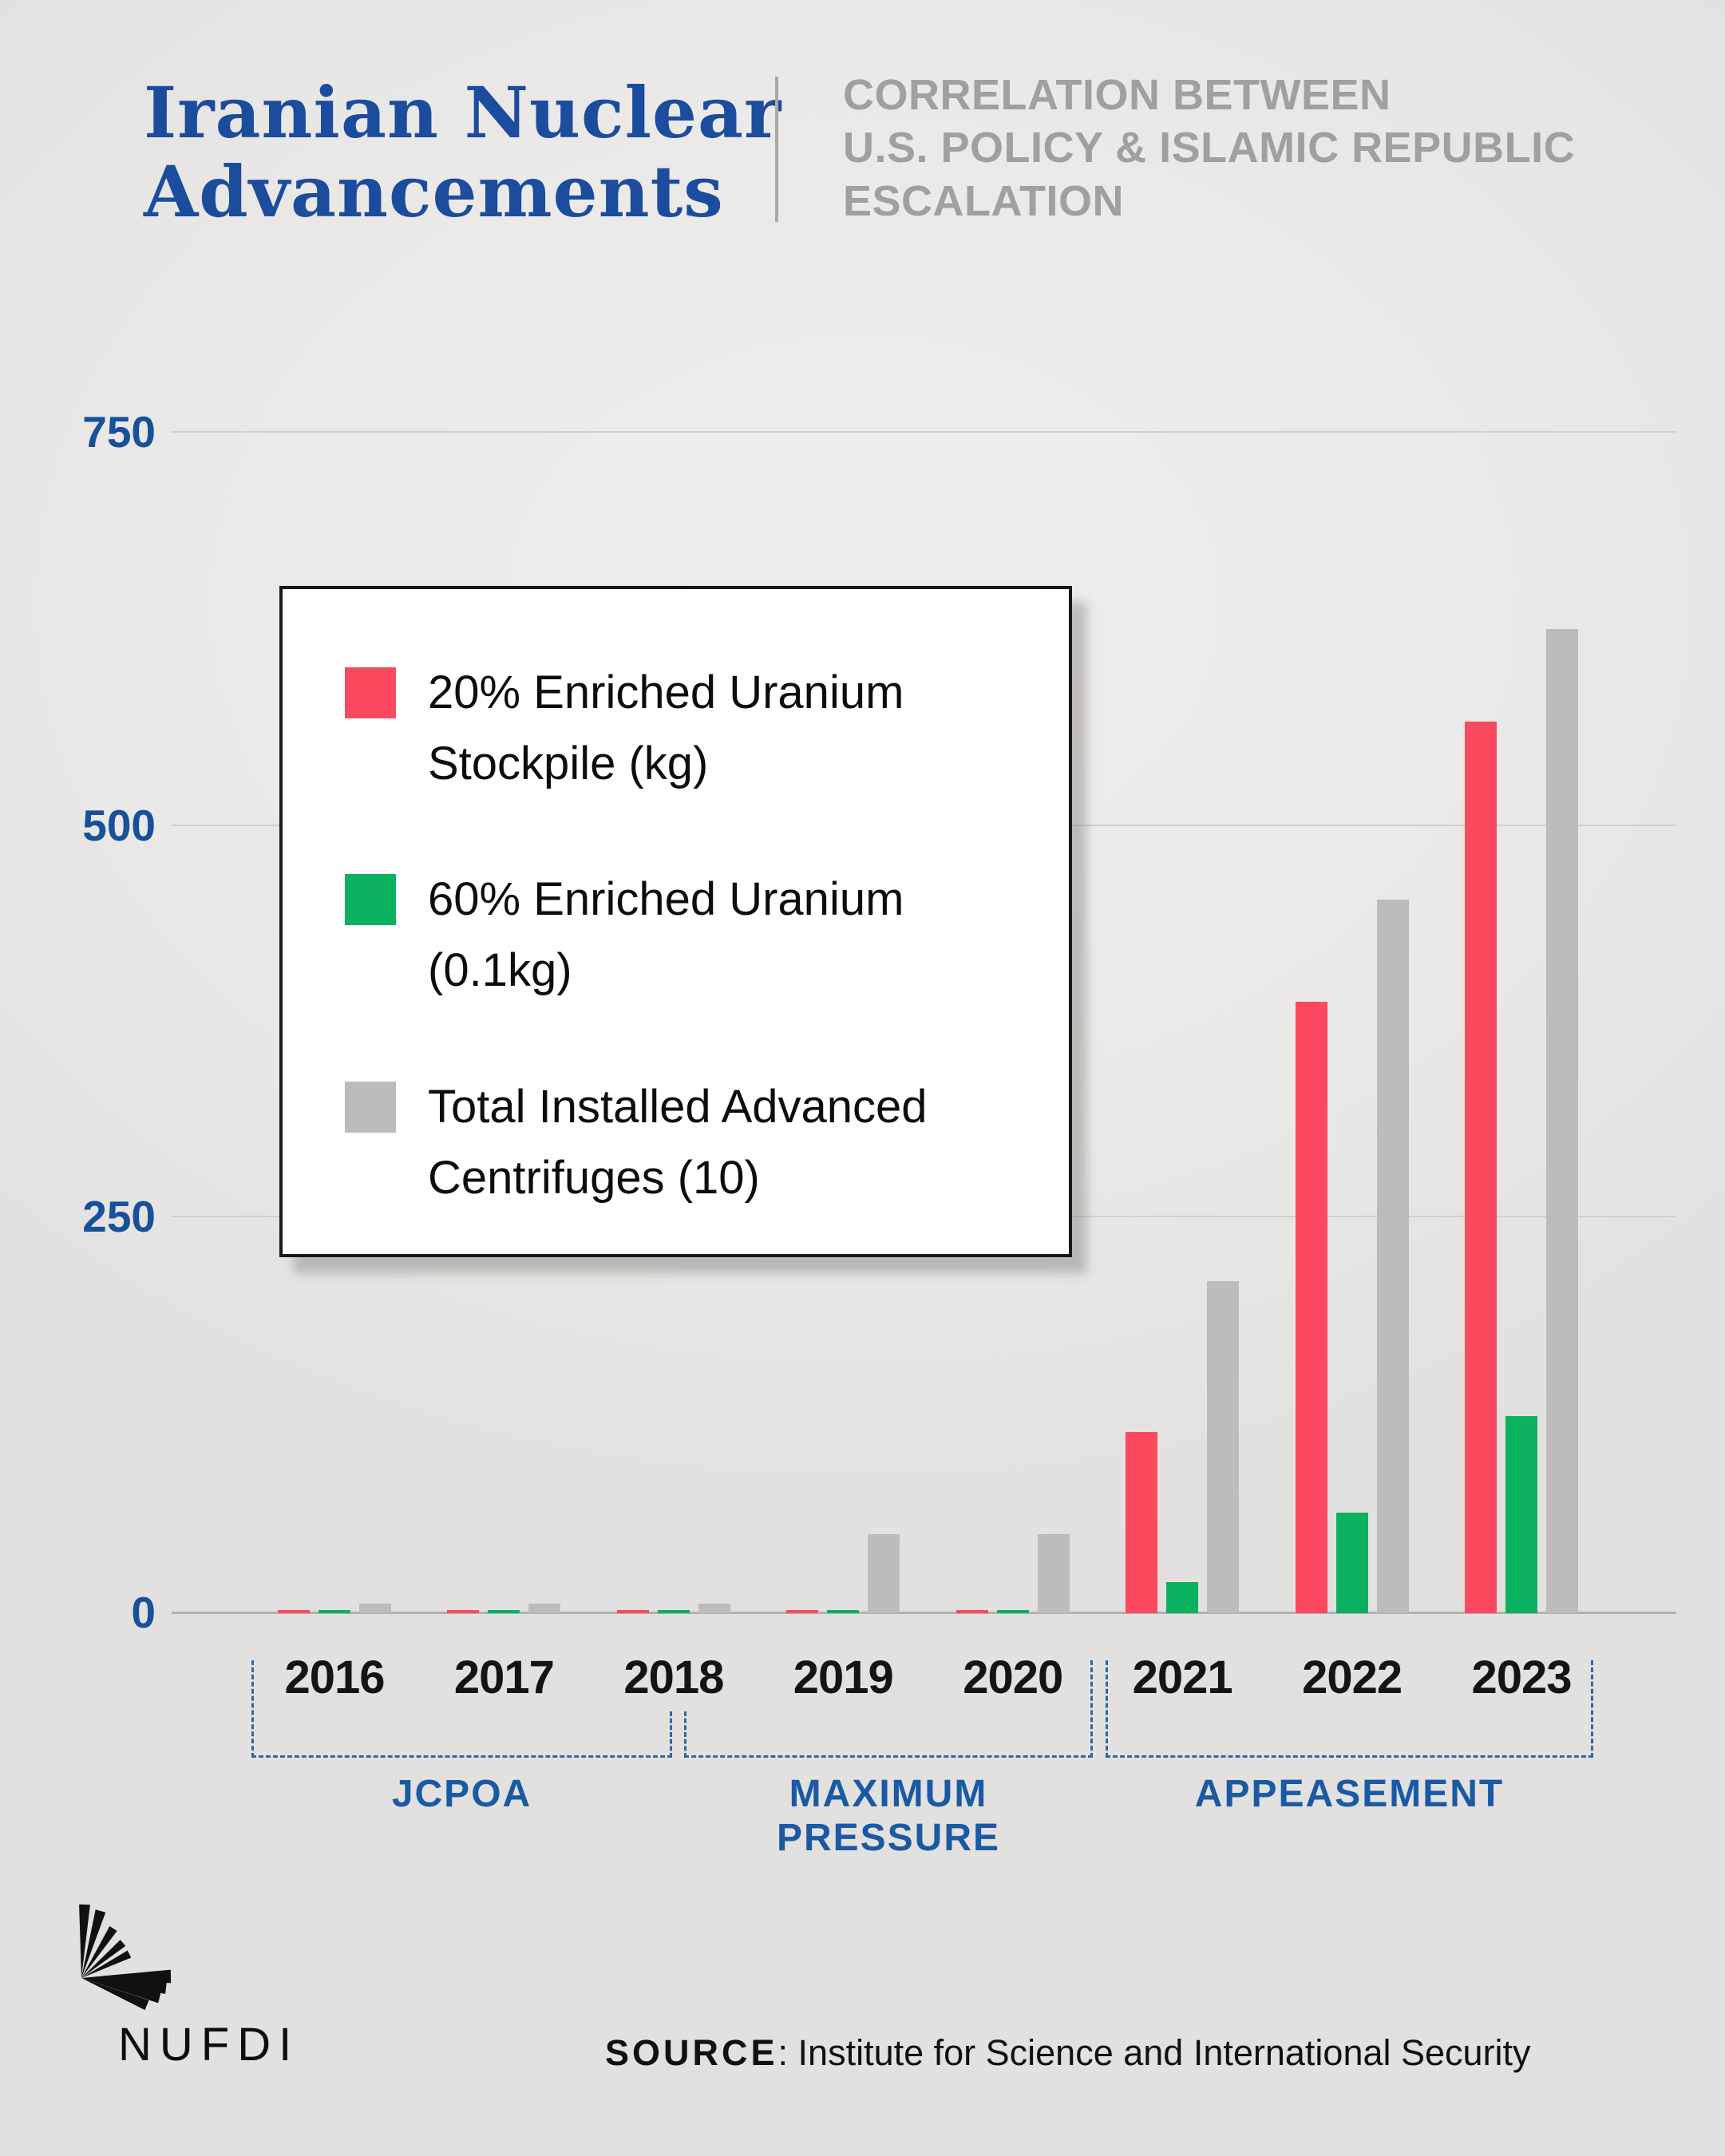 This screenshot has height=2156, width=1725. What do you see at coordinates (1352, 1256) in the screenshot?
I see `bar-group-2022` at bounding box center [1352, 1256].